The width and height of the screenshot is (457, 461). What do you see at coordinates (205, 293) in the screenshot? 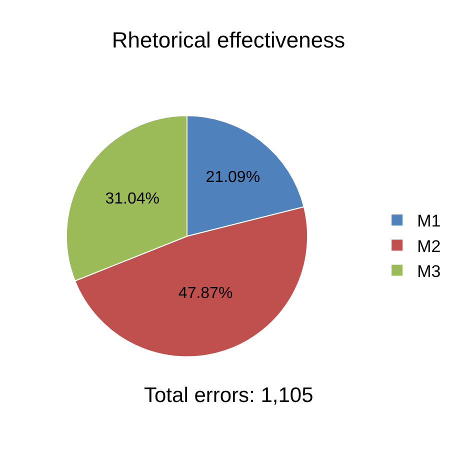
I see `data-label: 47.87%` at bounding box center [205, 293].